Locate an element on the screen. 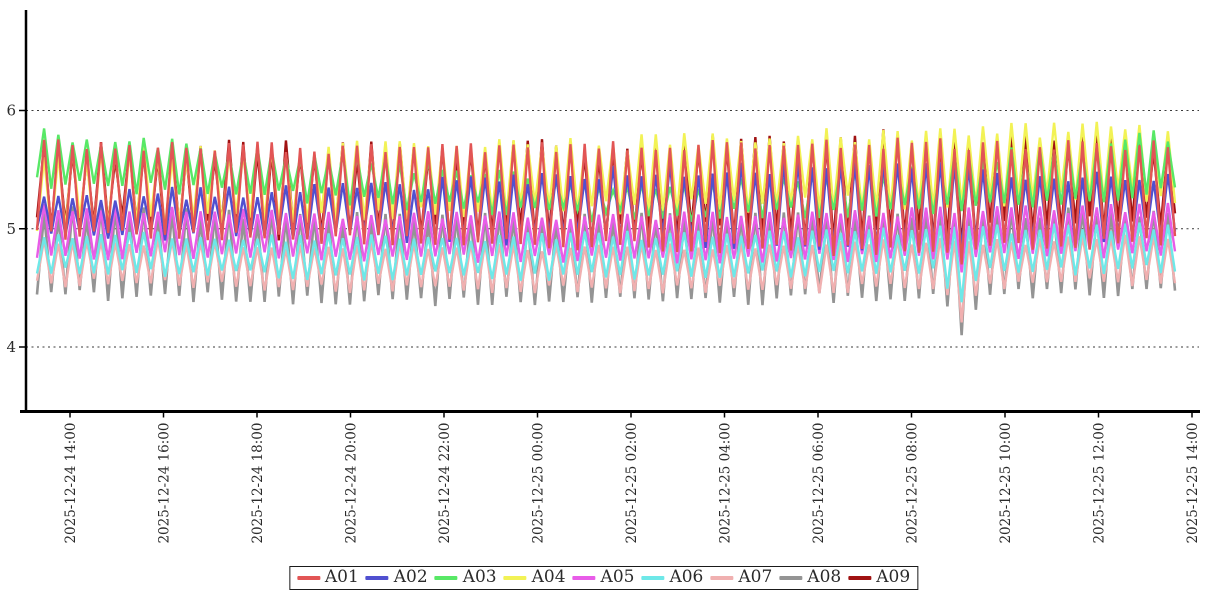 The image size is (1207, 600). legend-label-A01: A01 is located at coordinates (341, 577).